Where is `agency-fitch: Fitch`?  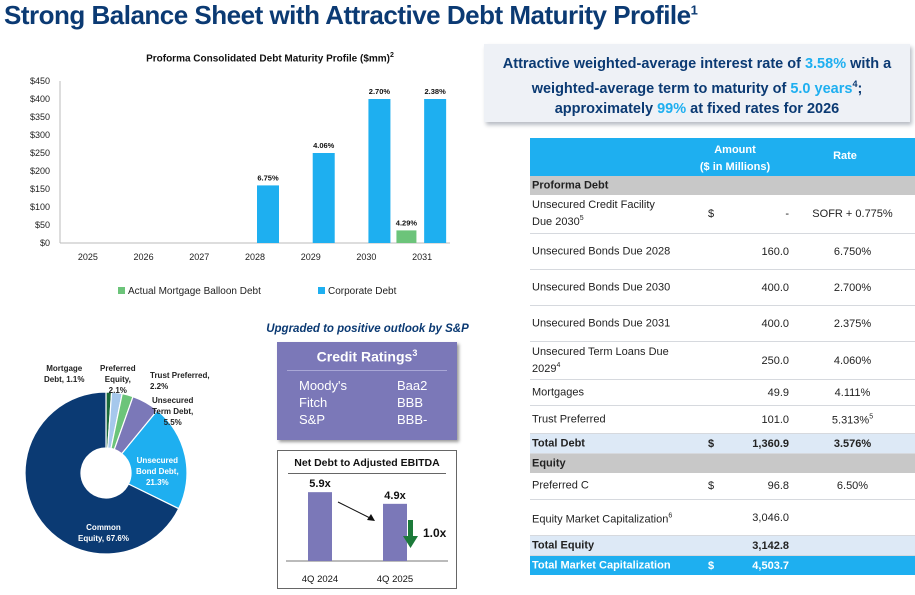 agency-fitch: Fitch is located at coordinates (313, 402).